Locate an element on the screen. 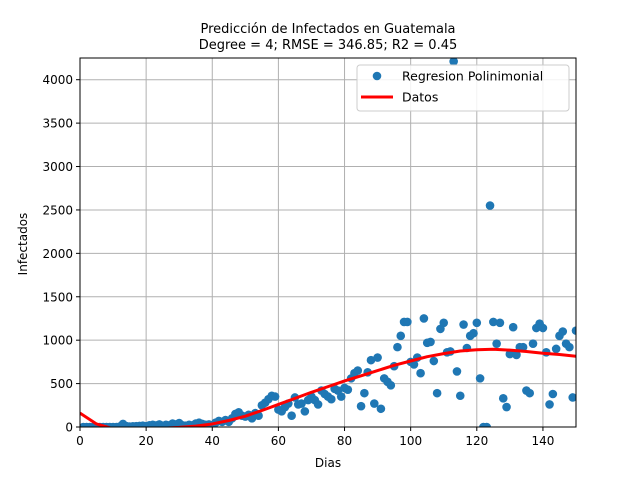 The height and width of the screenshot is (485, 640). x-tick-label: 120 is located at coordinates (476, 441).